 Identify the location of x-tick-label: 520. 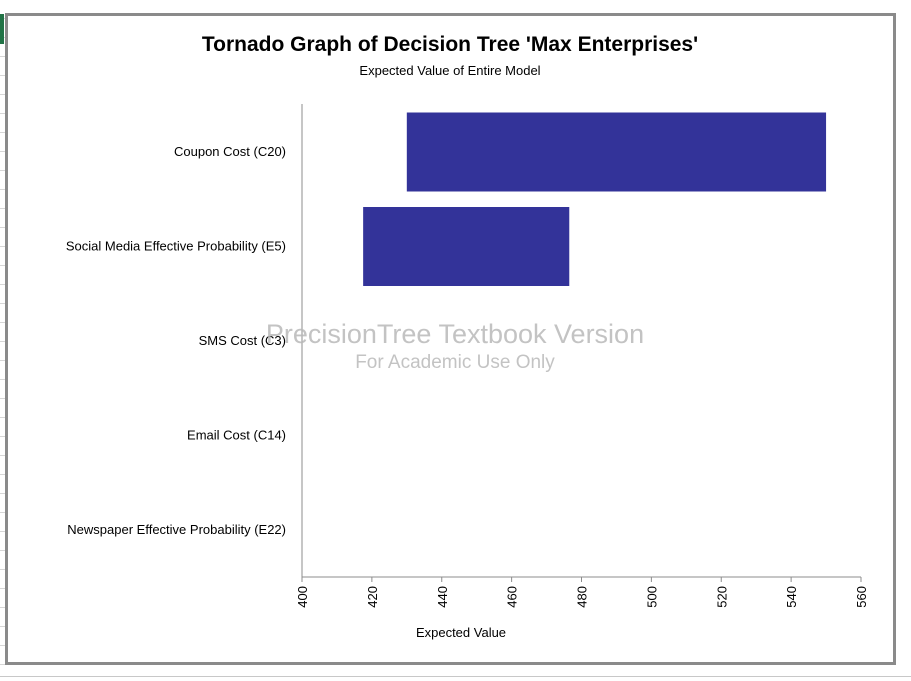
(721, 597).